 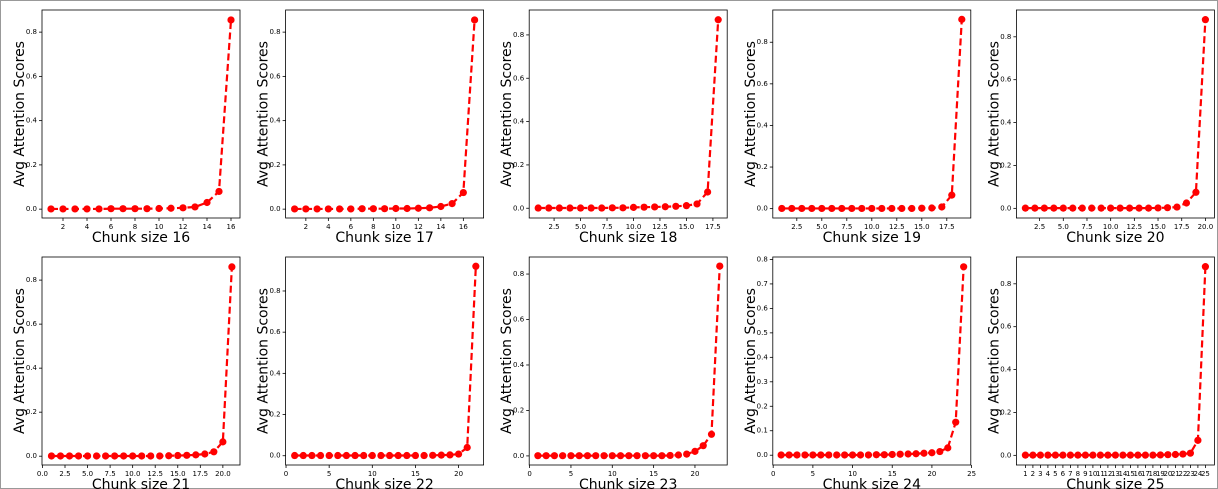 I want to click on x-tick-label: 16, so click(x=463, y=227).